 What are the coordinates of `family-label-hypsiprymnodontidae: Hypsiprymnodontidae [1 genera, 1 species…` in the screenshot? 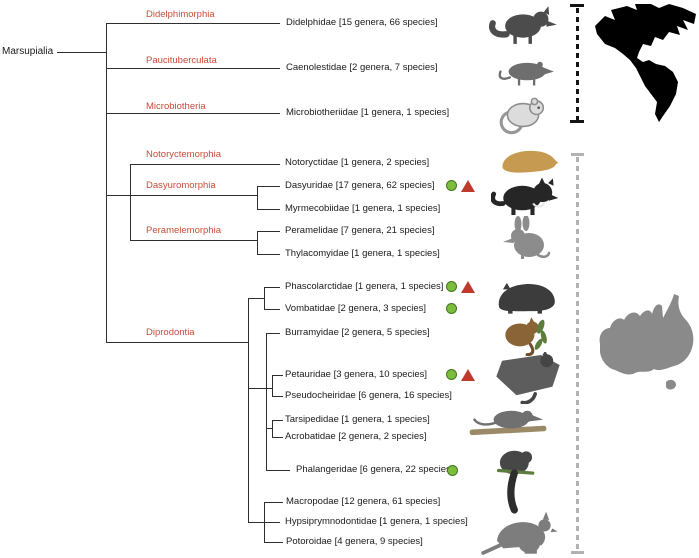 It's located at (376, 521).